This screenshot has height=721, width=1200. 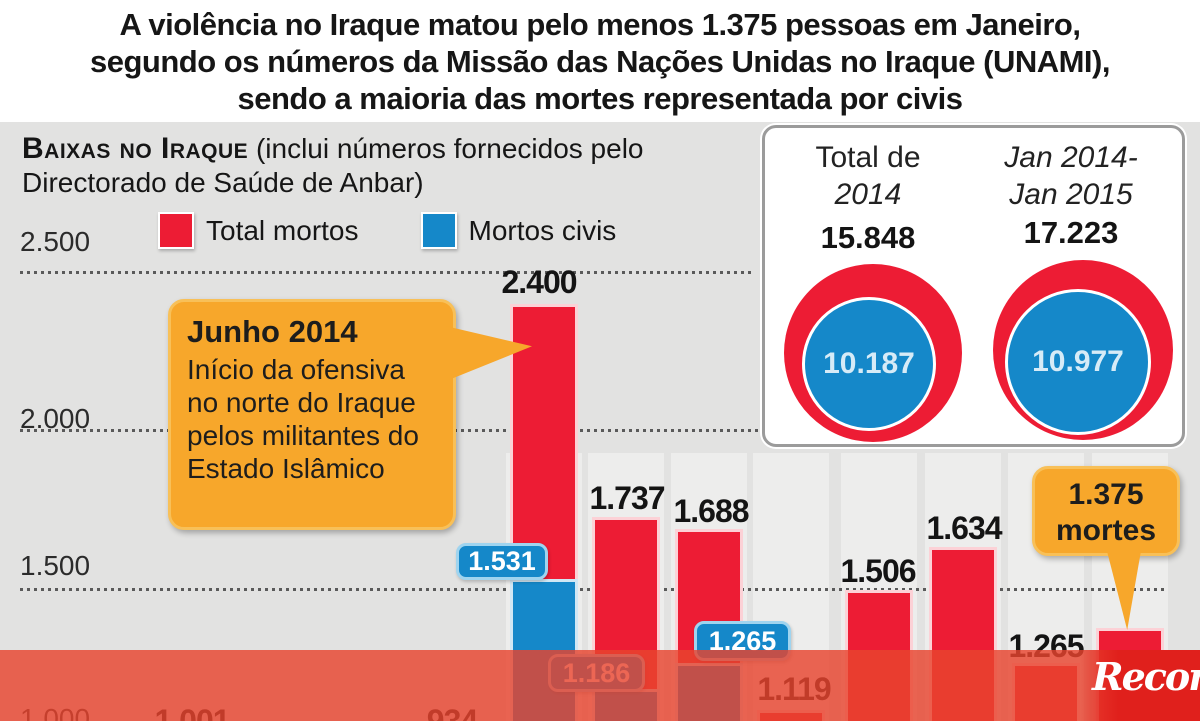 What do you see at coordinates (711, 511) in the screenshot?
I see `value-label-agosto: 1.688` at bounding box center [711, 511].